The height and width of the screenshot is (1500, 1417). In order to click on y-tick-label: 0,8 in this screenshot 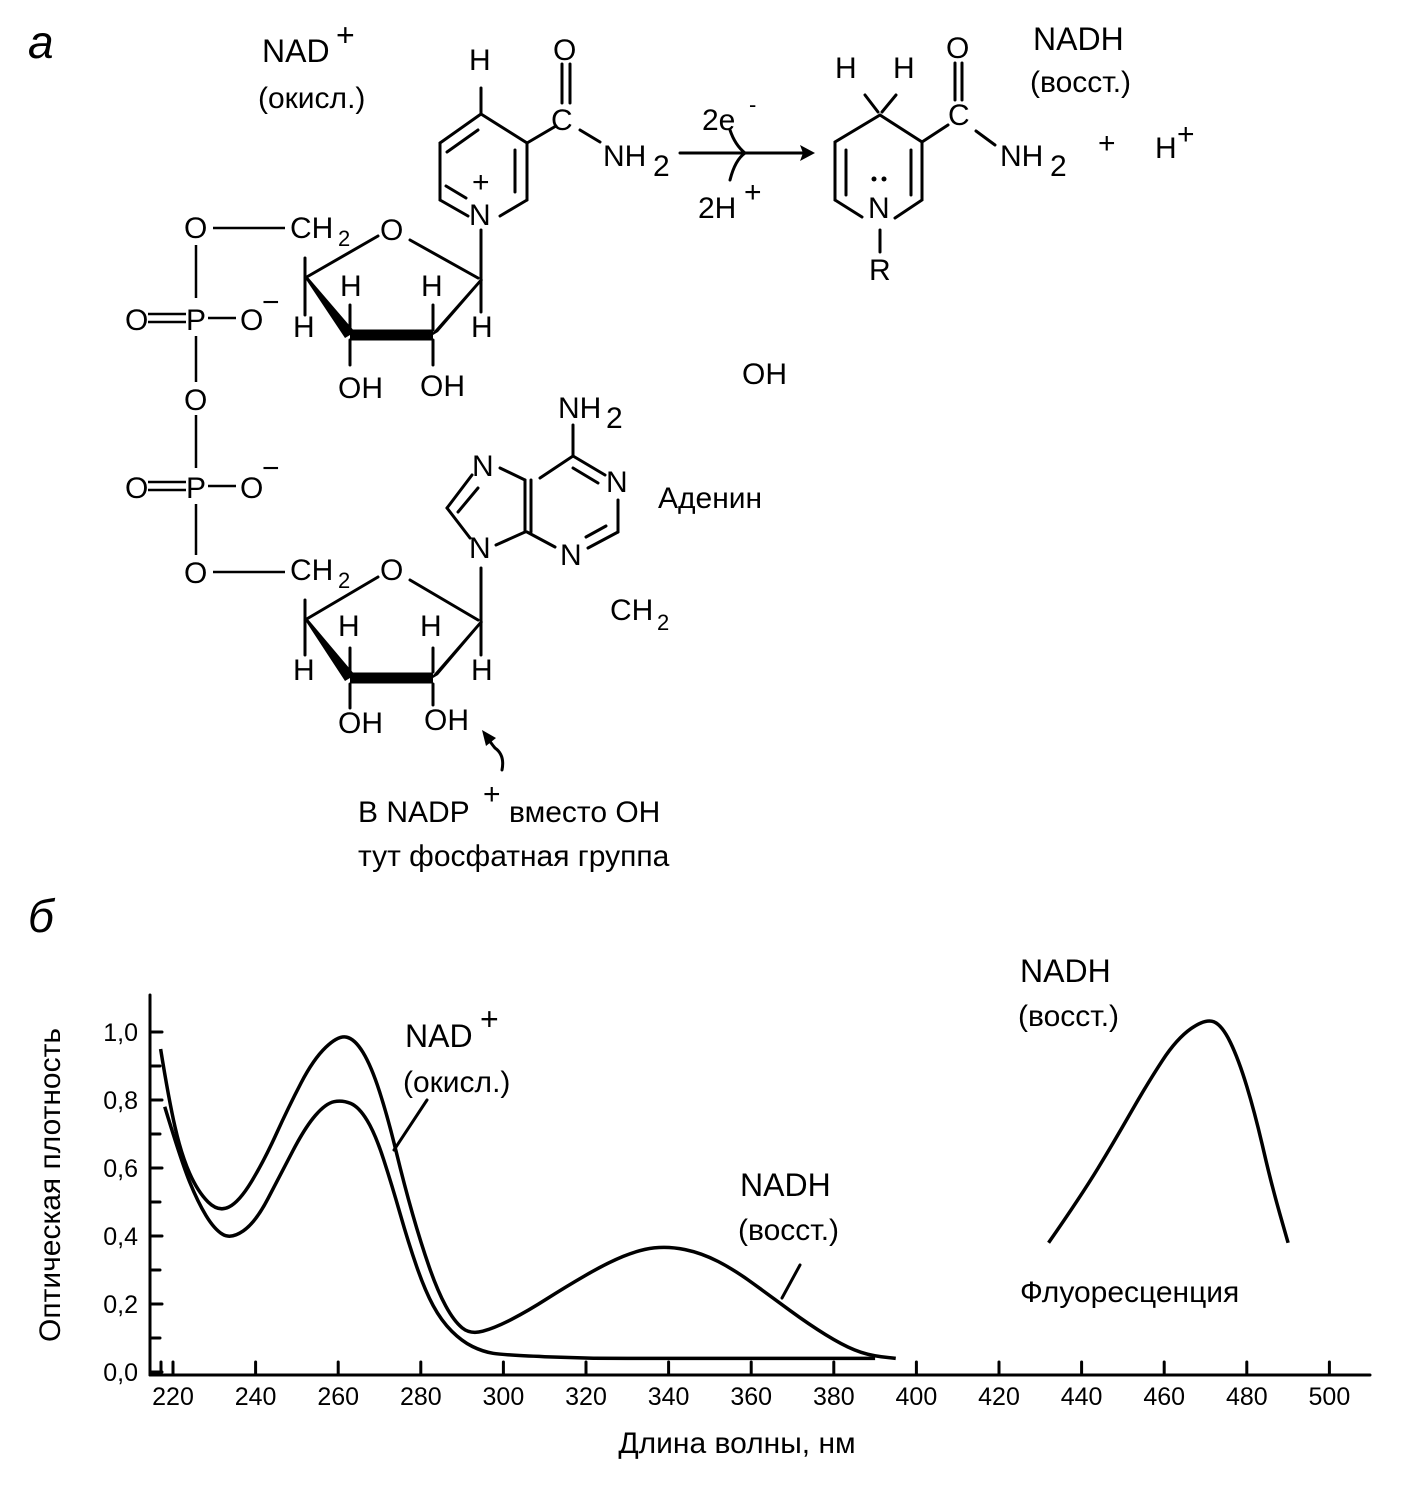, I will do `click(120, 1101)`.